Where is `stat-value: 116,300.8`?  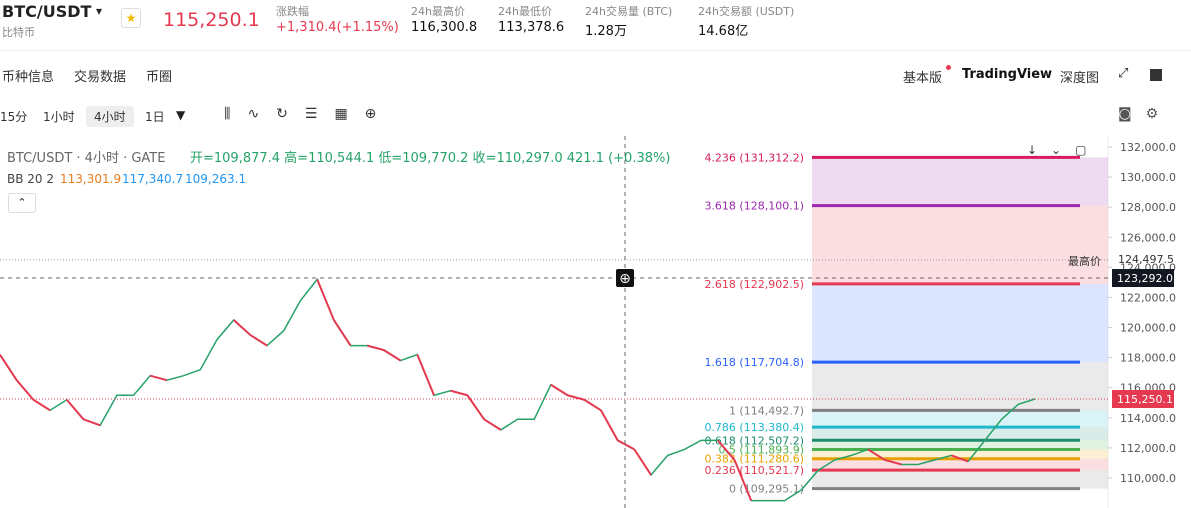 stat-value: 116,300.8 is located at coordinates (444, 27).